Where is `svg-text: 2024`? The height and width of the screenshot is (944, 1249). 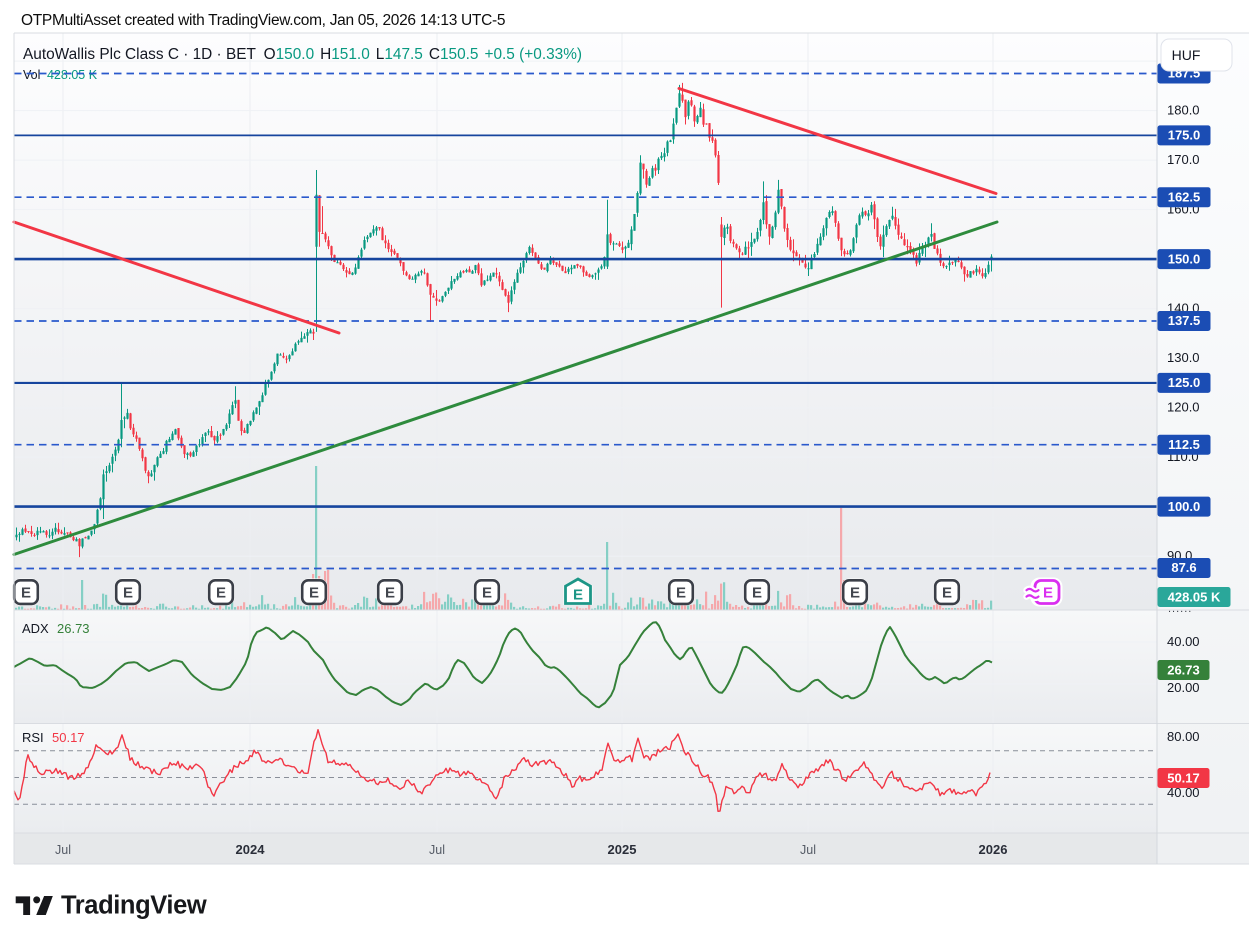 svg-text: 2024 is located at coordinates (251, 849).